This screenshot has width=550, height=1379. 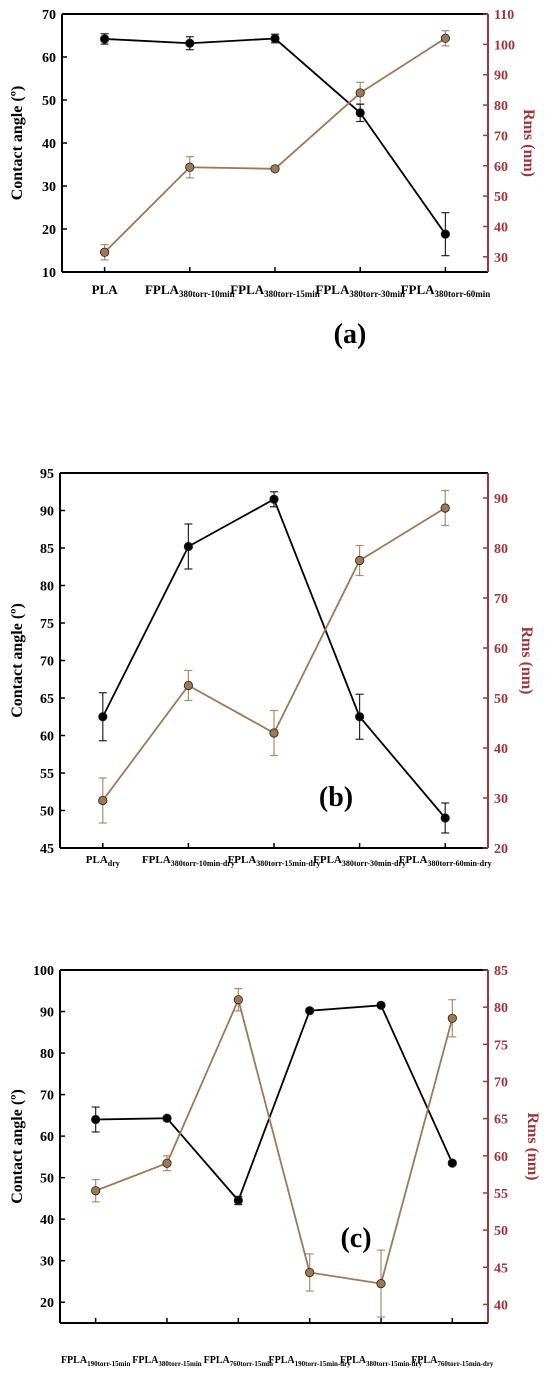 What do you see at coordinates (501, 76) in the screenshot?
I see `right-tick-label: 90` at bounding box center [501, 76].